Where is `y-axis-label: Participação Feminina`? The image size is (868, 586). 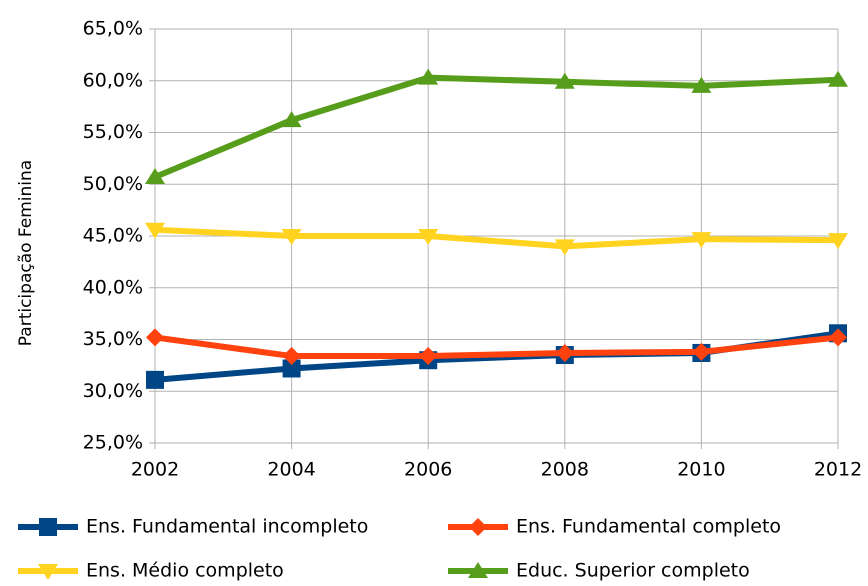
y-axis-label: Participação Feminina is located at coordinates (26, 253).